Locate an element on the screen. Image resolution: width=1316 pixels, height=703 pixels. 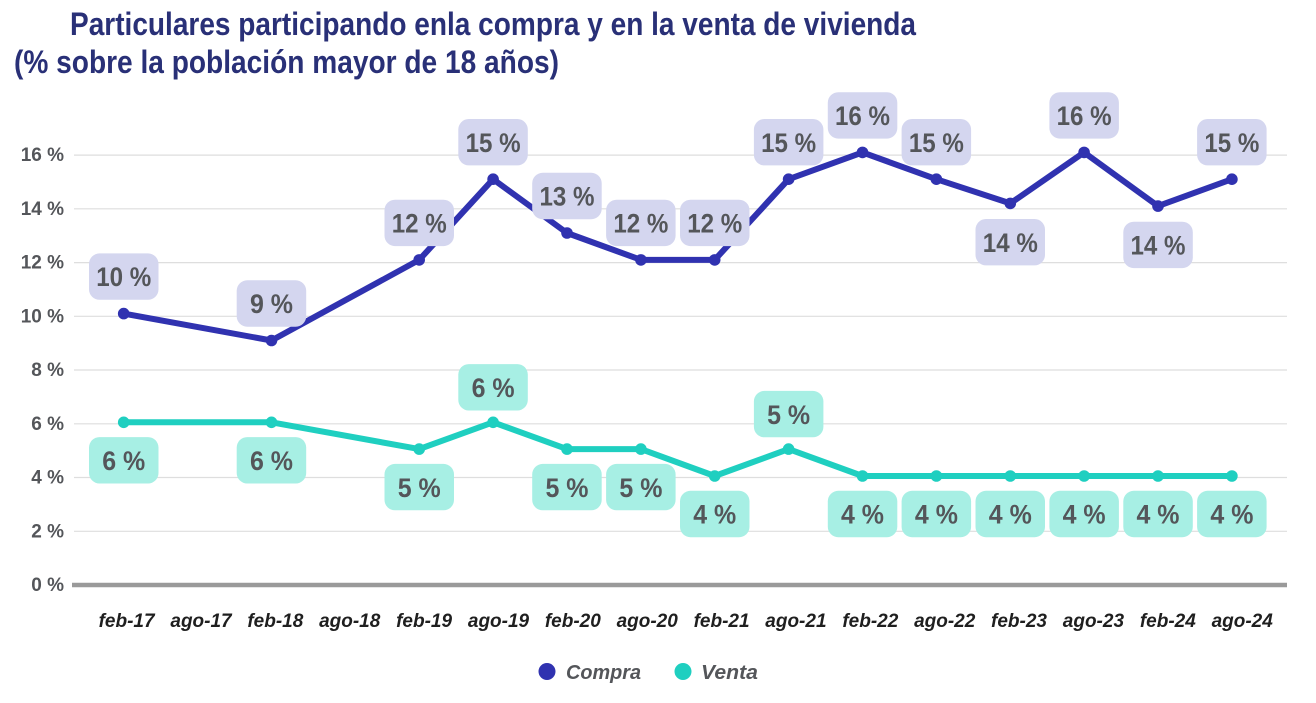
svg-text:(% sobre la población mayor de: (% sobre la población mayor de 18 años) is located at coordinates (286, 62).